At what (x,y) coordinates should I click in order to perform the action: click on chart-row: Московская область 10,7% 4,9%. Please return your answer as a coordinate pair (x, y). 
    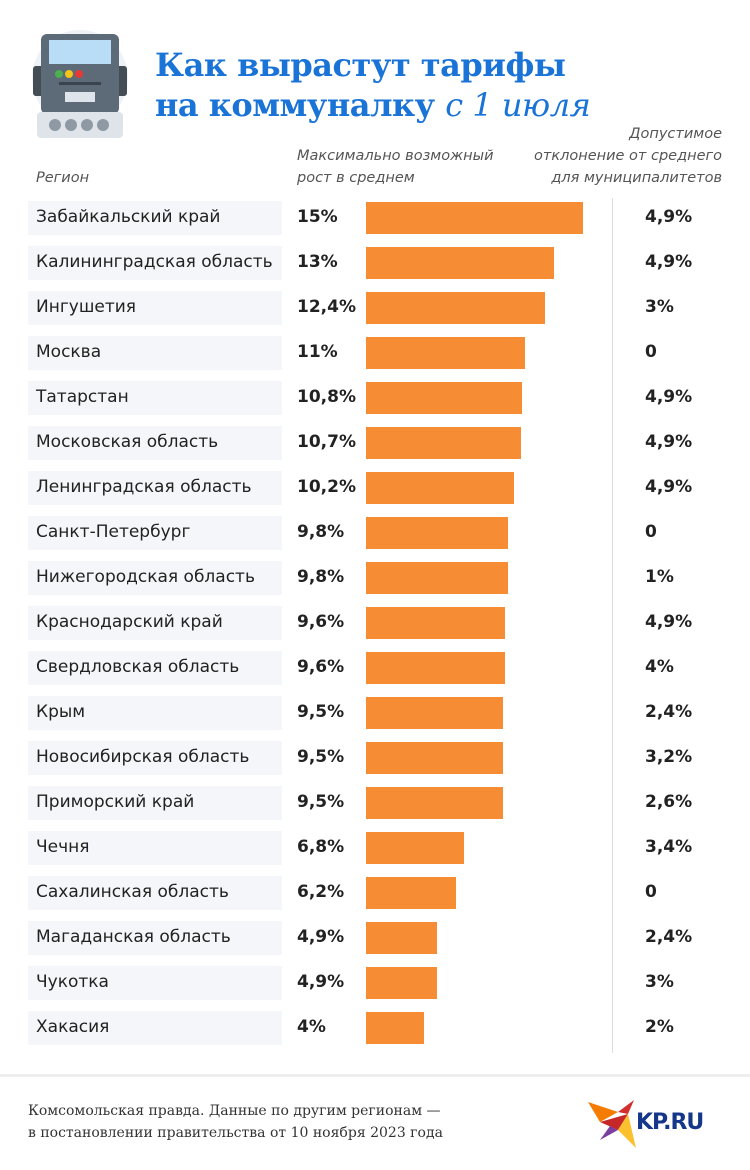
    Looking at the image, I should click on (375, 443).